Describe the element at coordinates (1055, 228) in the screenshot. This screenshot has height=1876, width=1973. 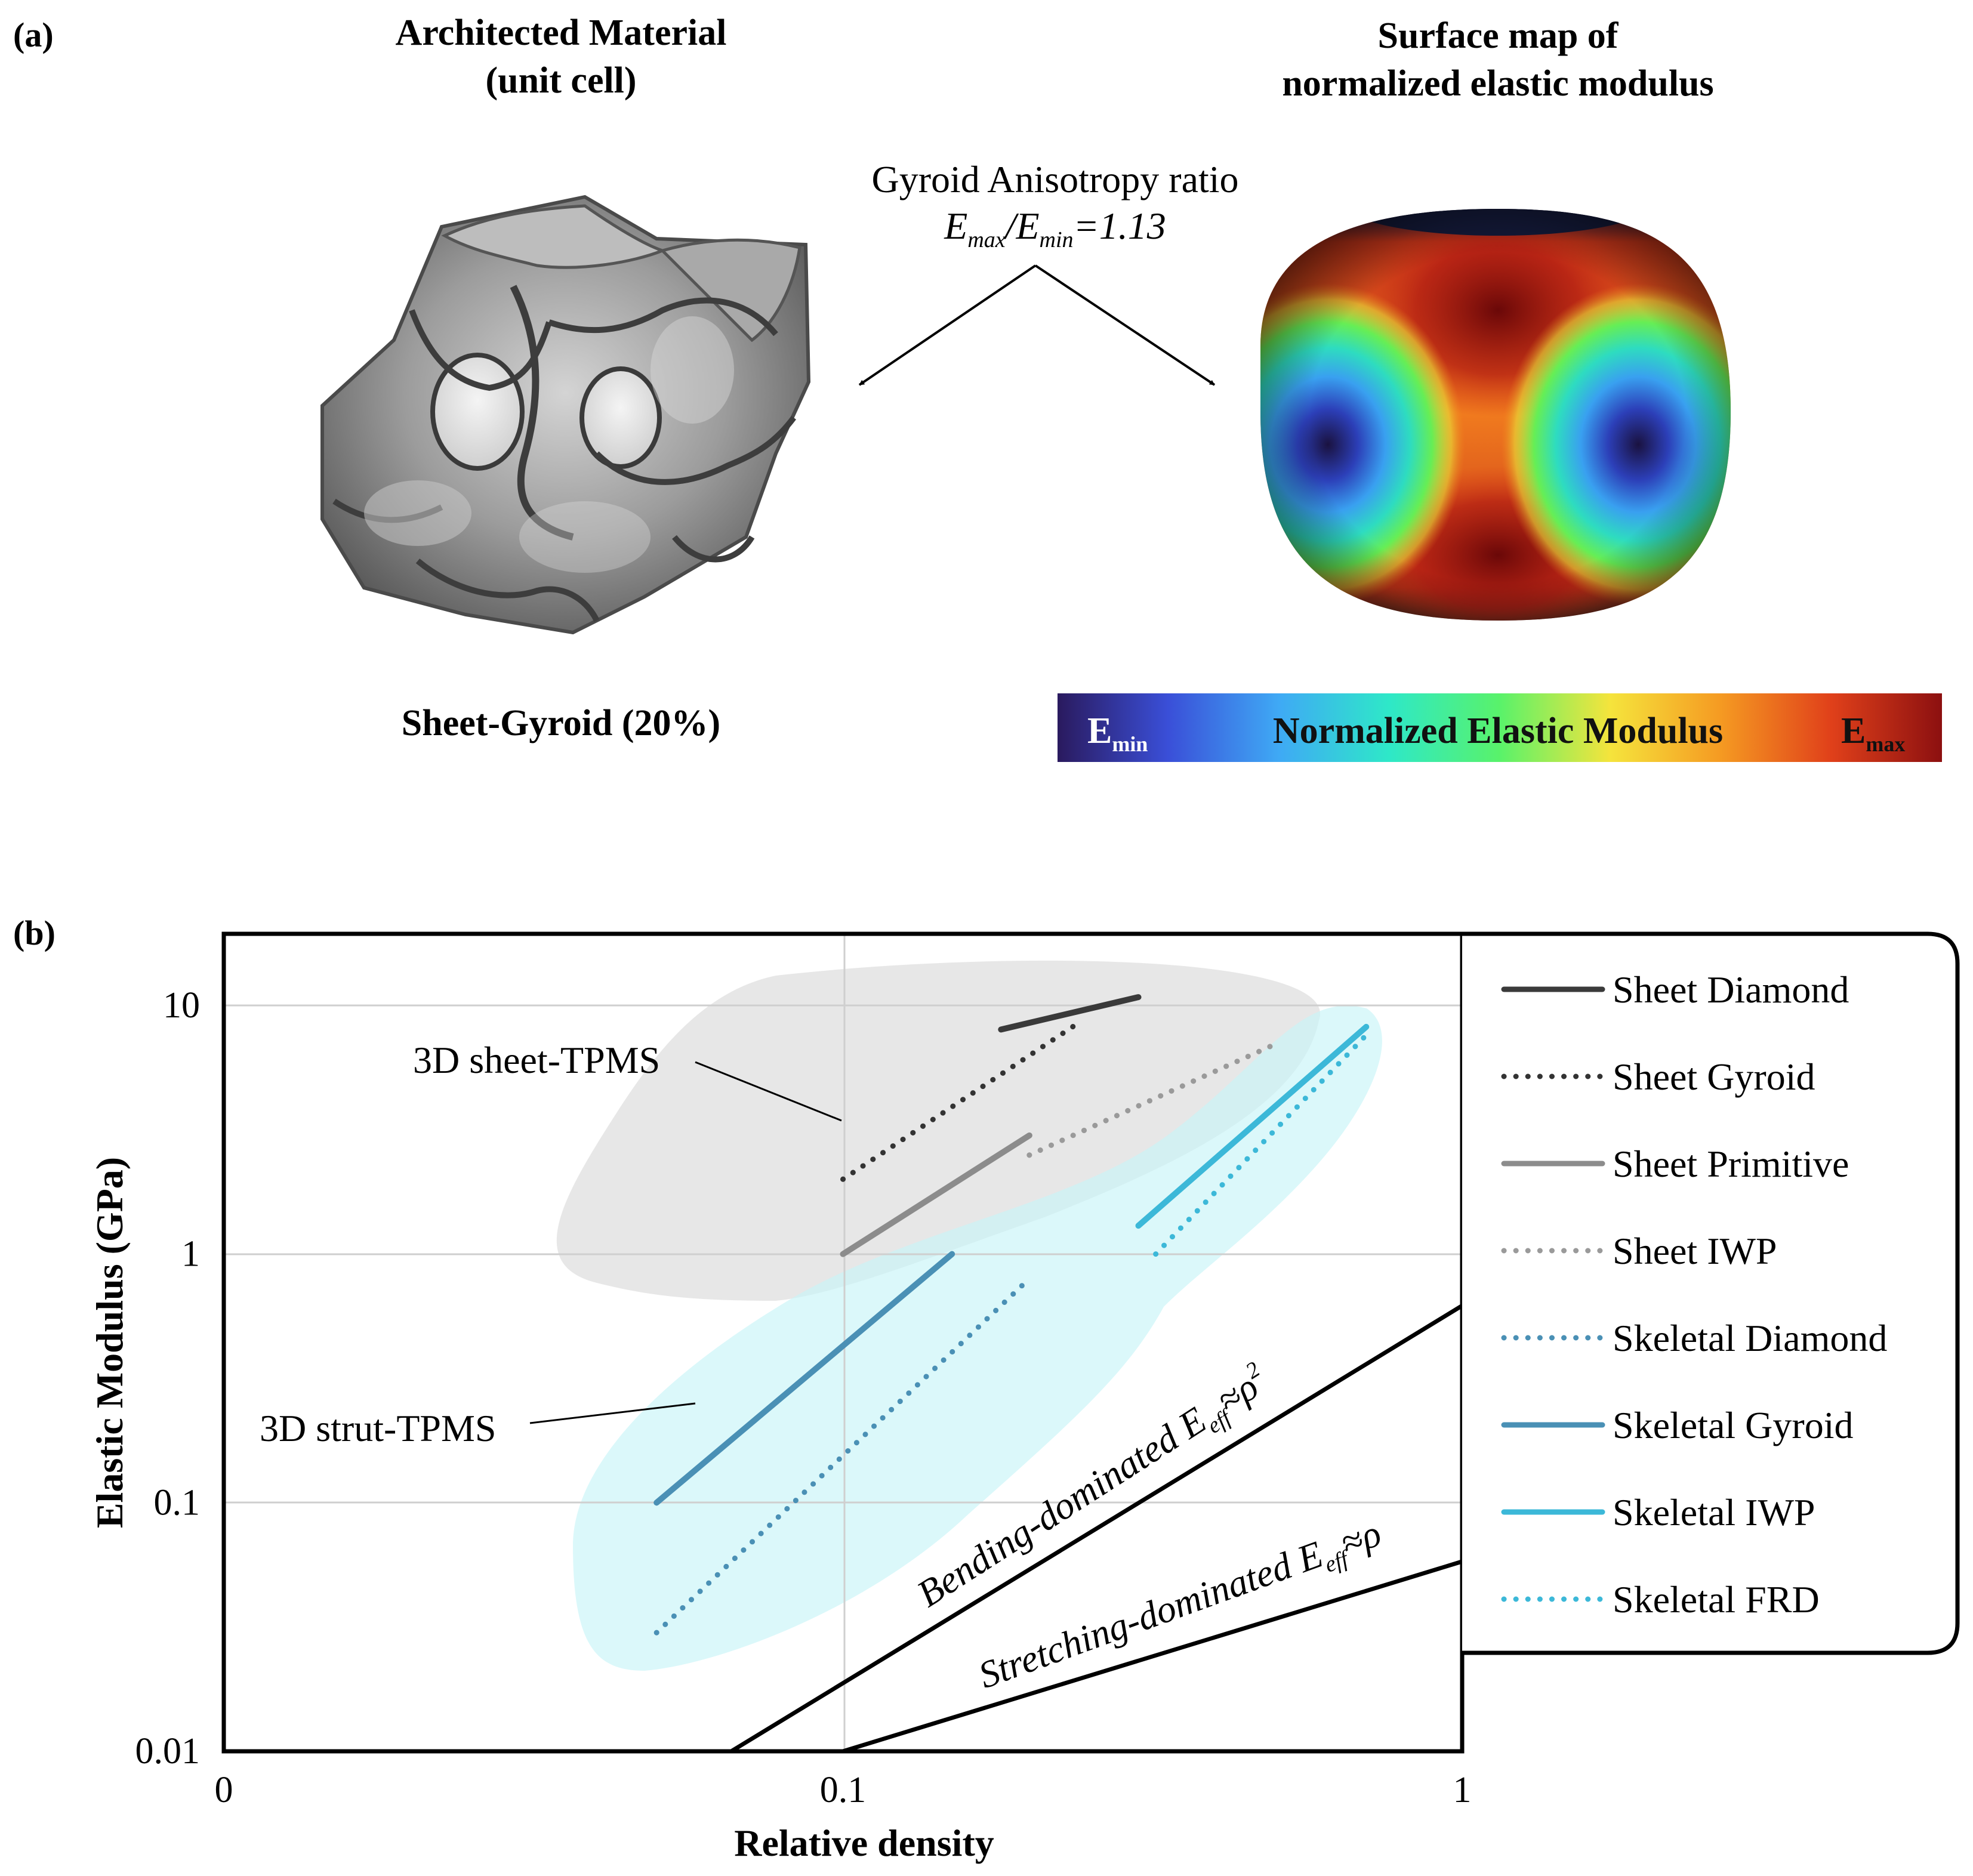
I see `anisotropy-ratio: Emax/Emin=1.13` at that location.